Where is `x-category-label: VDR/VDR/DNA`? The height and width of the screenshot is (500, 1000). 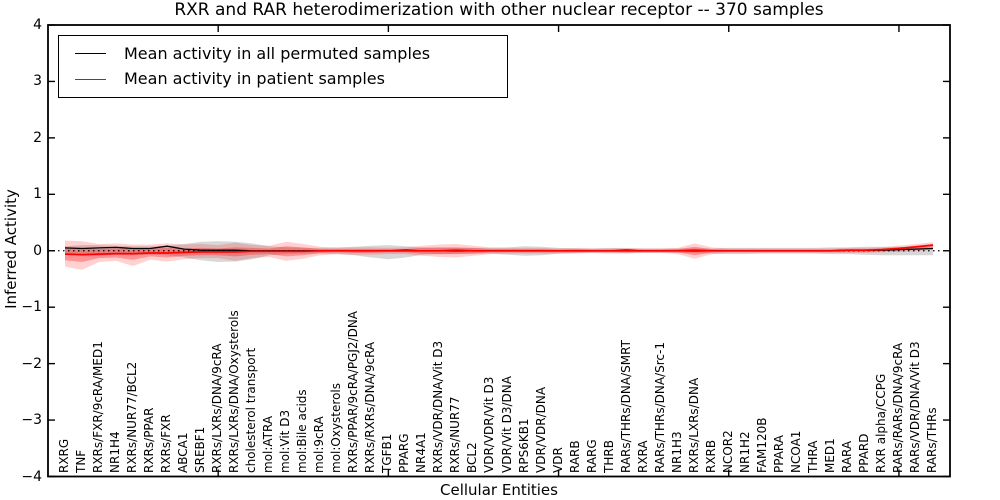
x-category-label: VDR/VDR/DNA is located at coordinates (540, 429).